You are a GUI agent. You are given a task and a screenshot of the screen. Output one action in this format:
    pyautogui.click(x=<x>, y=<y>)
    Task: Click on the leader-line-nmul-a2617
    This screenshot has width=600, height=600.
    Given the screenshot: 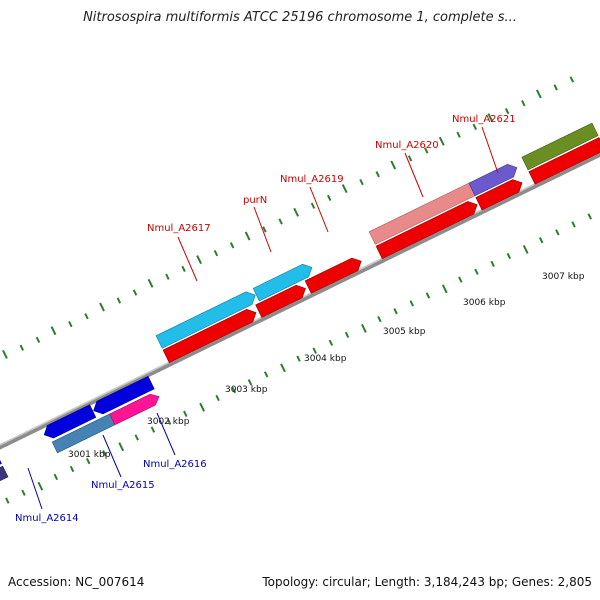 What is the action you would take?
    pyautogui.click(x=187, y=259)
    